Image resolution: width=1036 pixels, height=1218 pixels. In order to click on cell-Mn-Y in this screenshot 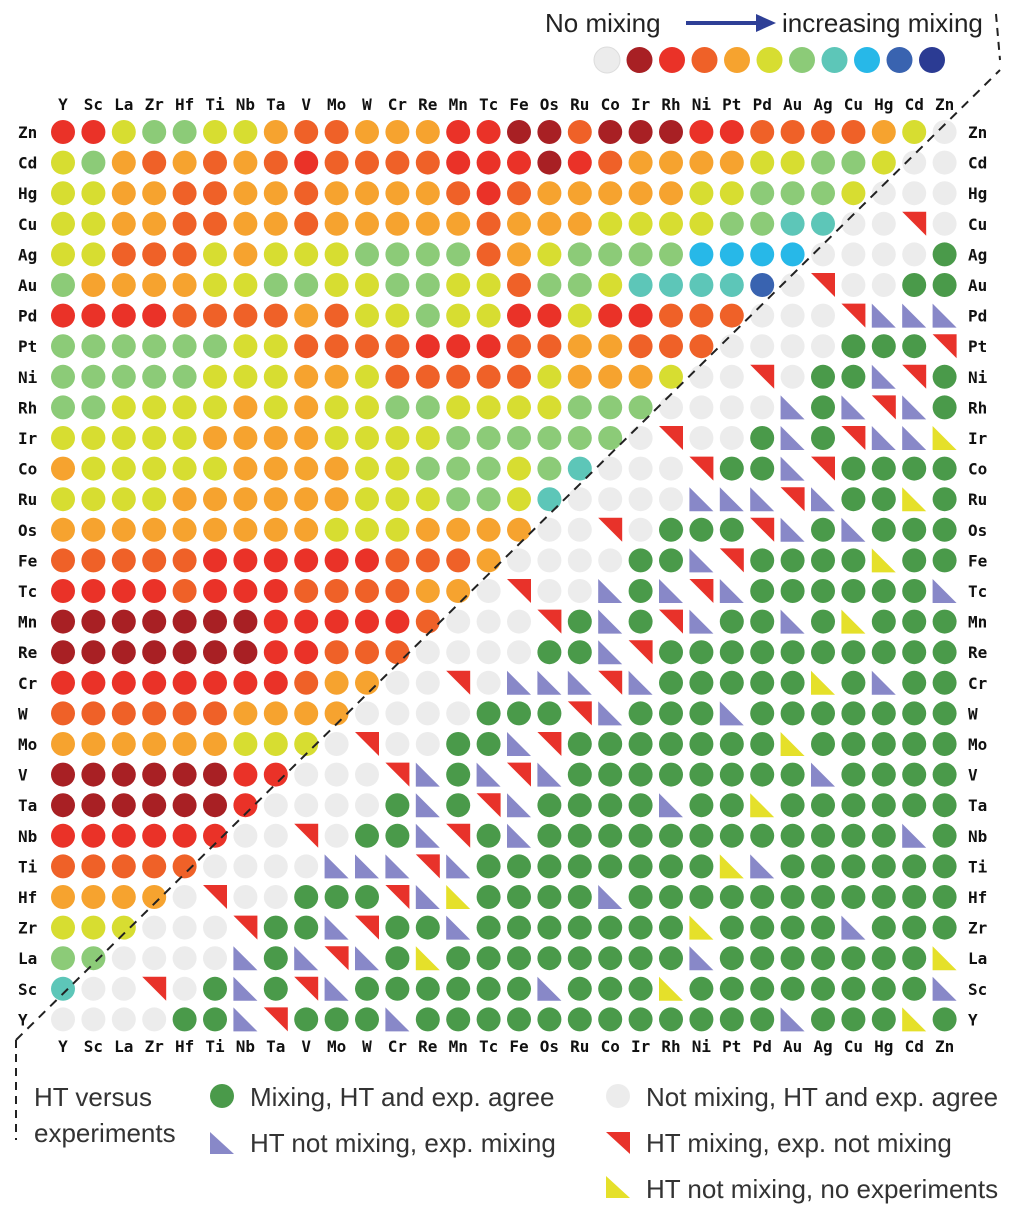, I will do `click(63, 621)`.